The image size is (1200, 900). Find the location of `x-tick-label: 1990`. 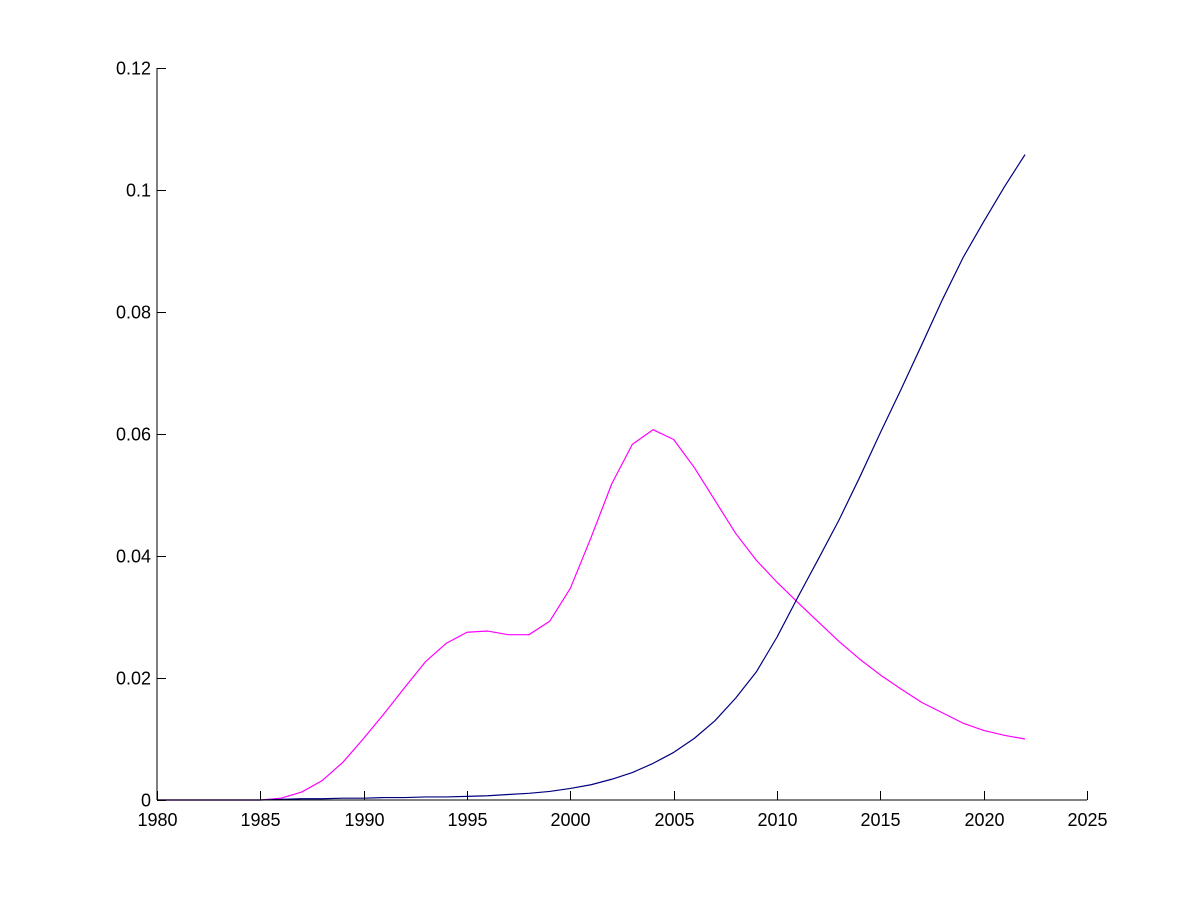

x-tick-label: 1990 is located at coordinates (364, 820).